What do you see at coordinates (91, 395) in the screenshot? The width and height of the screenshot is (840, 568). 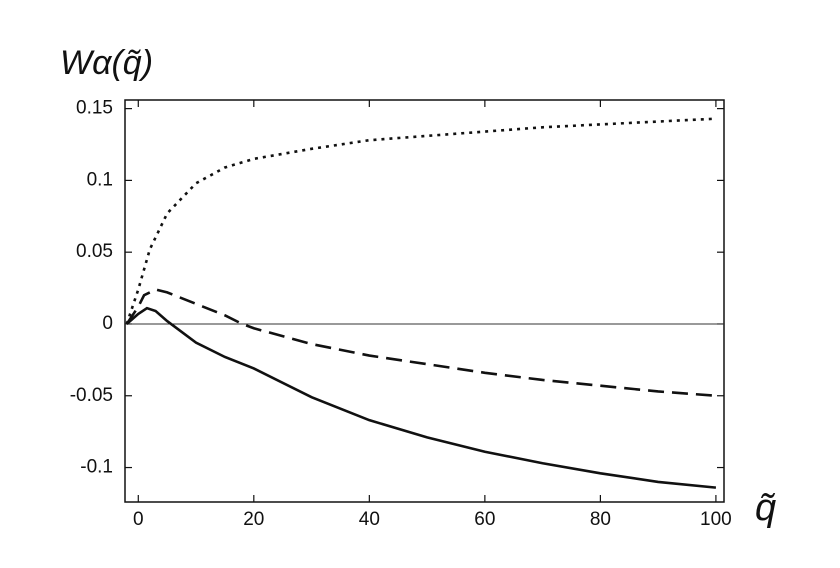 I see `y-tick-label: -0.05` at bounding box center [91, 395].